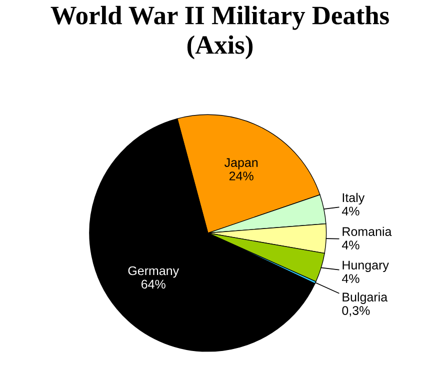 Image resolution: width=440 pixels, height=390 pixels. Describe the element at coordinates (356, 311) in the screenshot. I see `data-label: 0,3%` at that location.